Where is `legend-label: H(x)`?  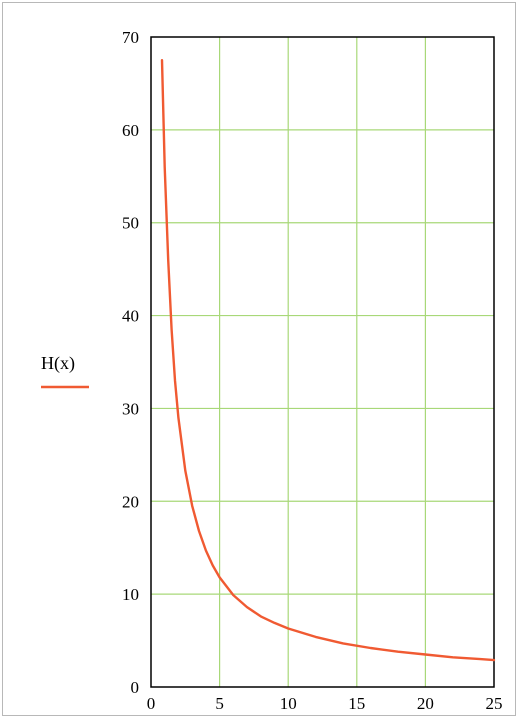 legend-label: H(x) is located at coordinates (58, 363).